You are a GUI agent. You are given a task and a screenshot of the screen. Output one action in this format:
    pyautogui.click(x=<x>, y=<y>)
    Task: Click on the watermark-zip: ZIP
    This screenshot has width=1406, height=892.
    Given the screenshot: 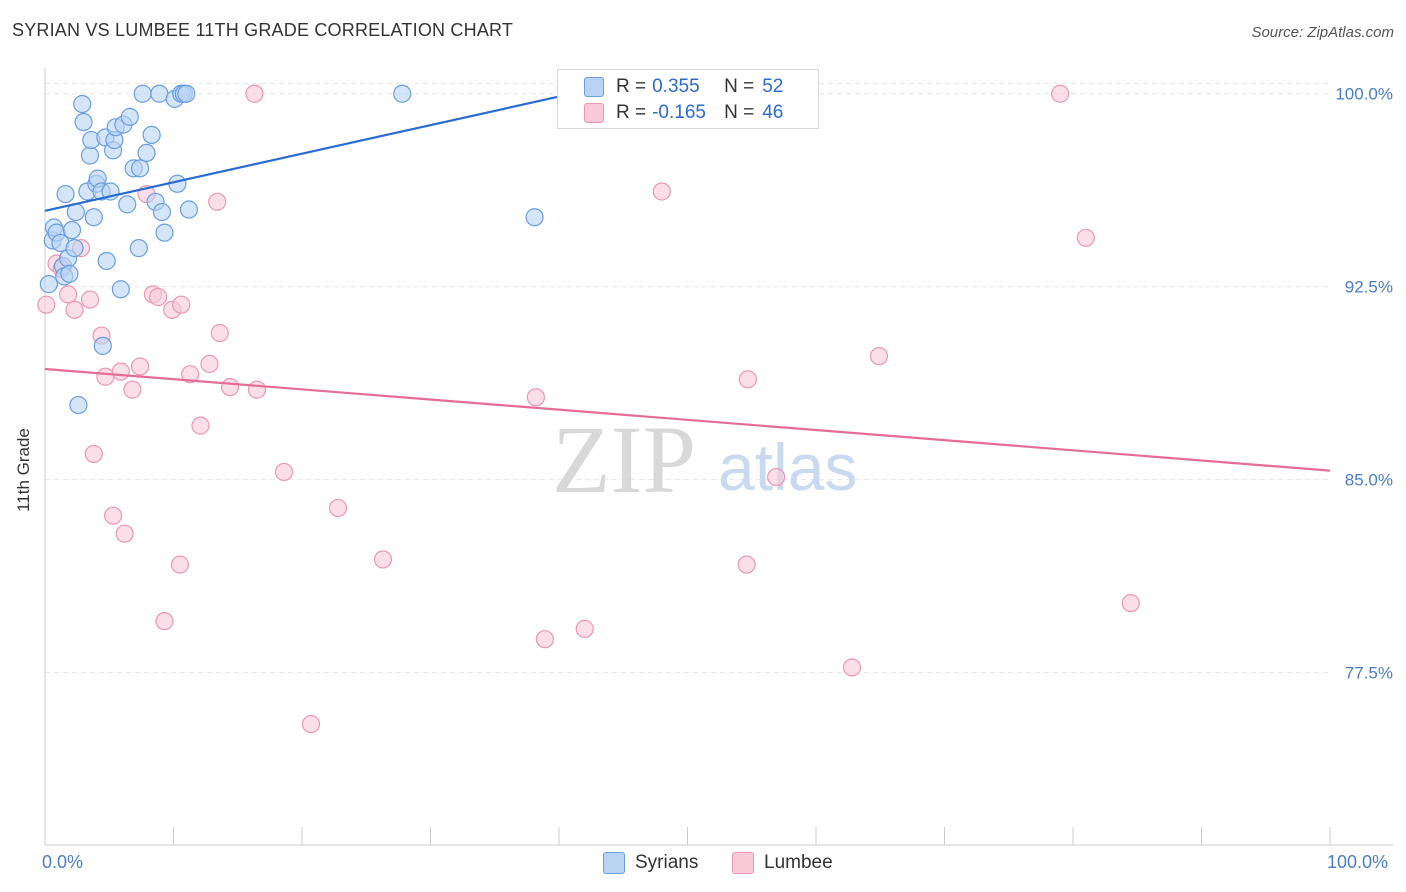 What is the action you would take?
    pyautogui.click(x=624, y=459)
    